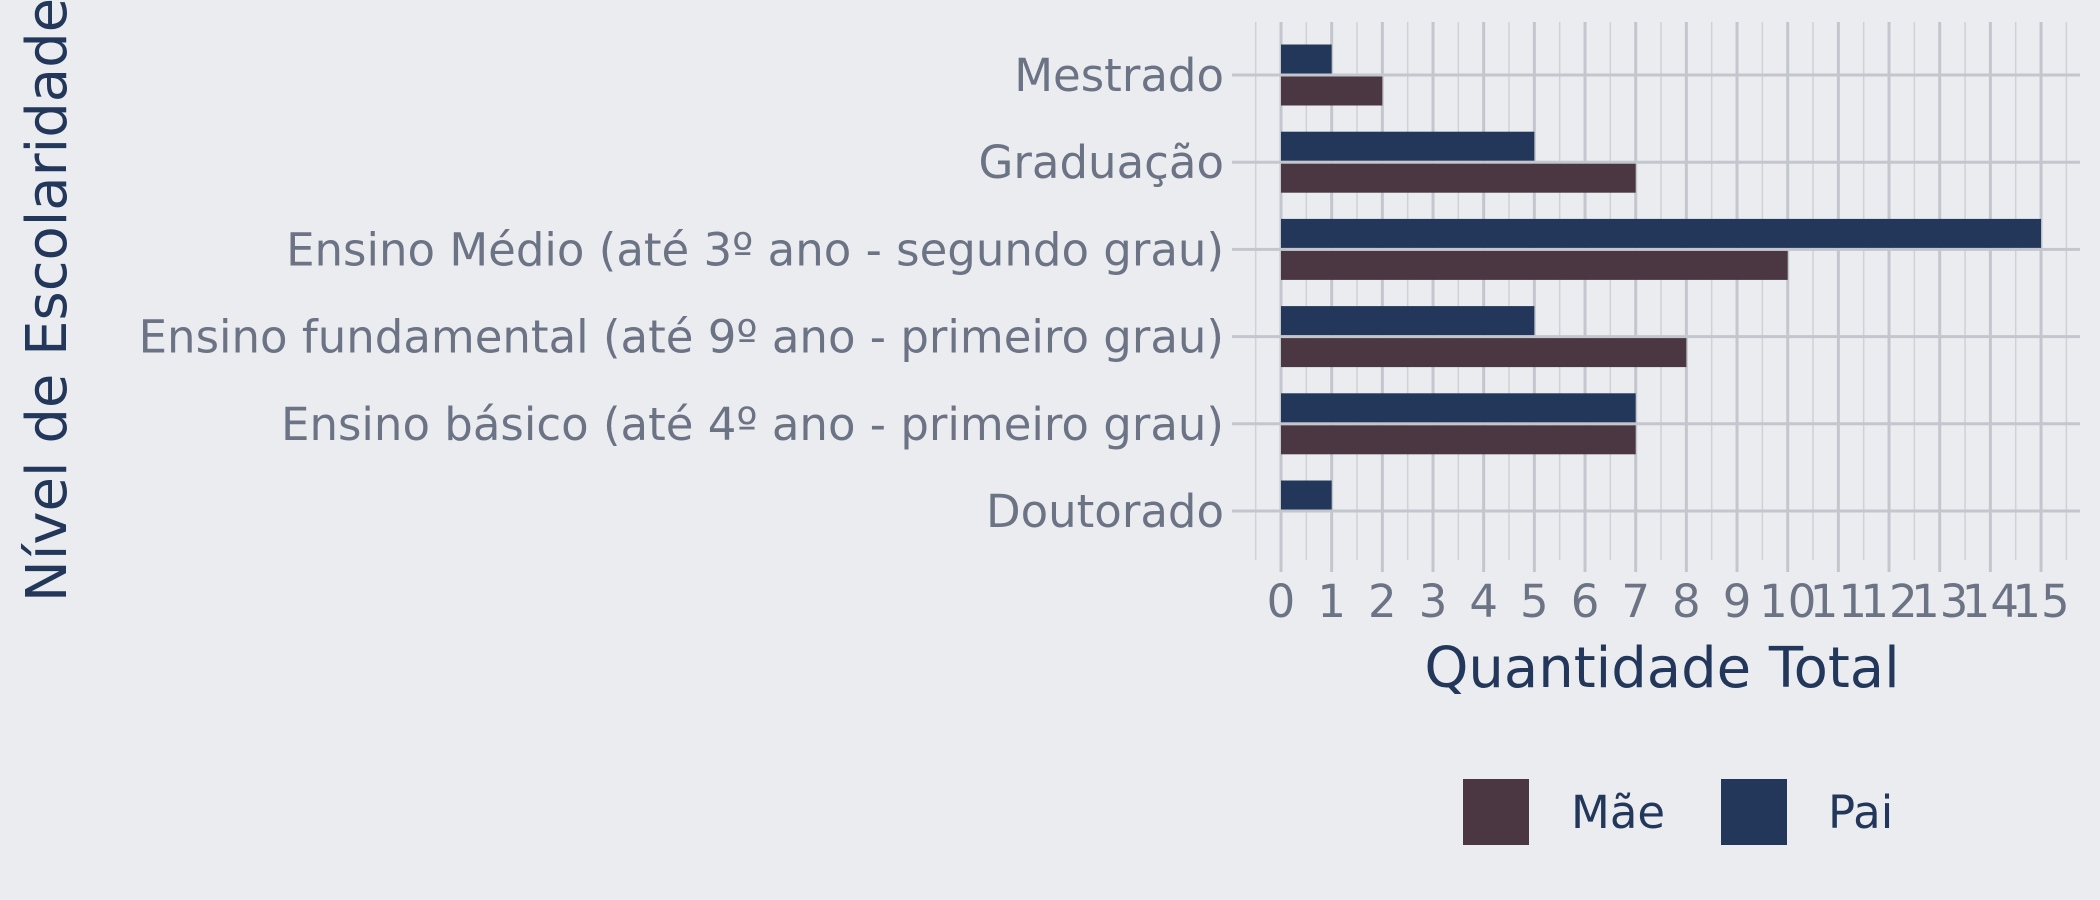 The image size is (2100, 900). Describe the element at coordinates (1281, 601) in the screenshot. I see `x-tick-label: 0` at that location.